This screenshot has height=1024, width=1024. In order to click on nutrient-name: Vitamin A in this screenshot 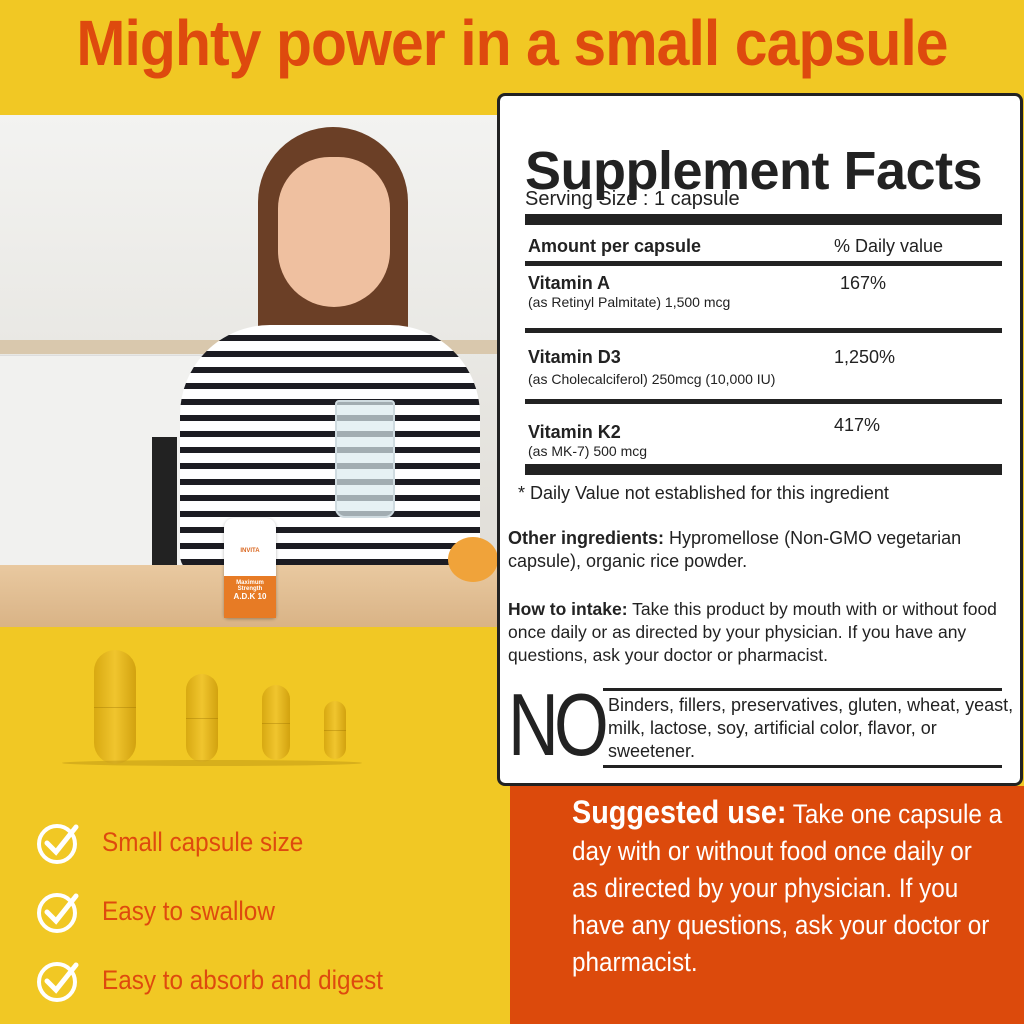, I will do `click(569, 283)`.